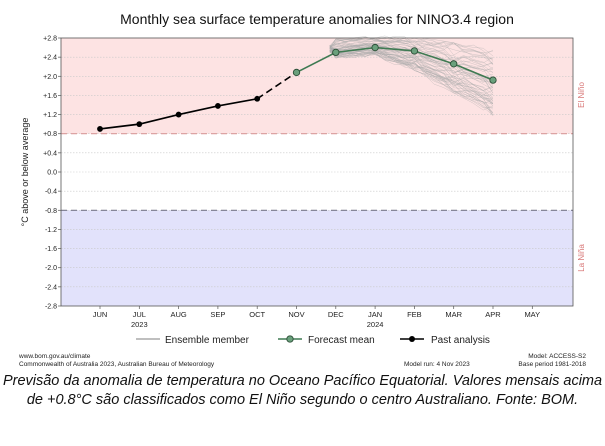 The image size is (605, 446). What do you see at coordinates (51, 211) in the screenshot?
I see `y-tick-label: -0.8` at bounding box center [51, 211].